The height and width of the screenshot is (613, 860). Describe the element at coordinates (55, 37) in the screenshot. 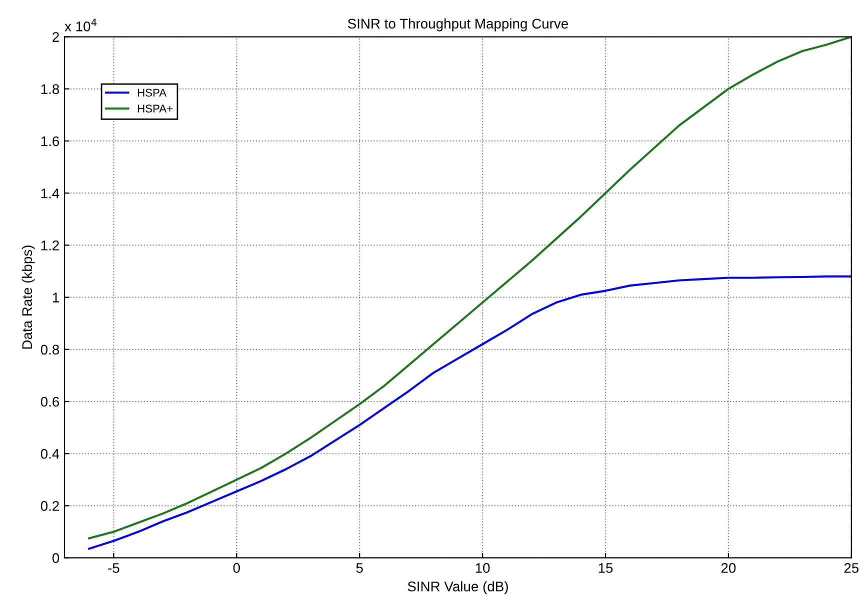

I see `y-tick-label: 2` at that location.